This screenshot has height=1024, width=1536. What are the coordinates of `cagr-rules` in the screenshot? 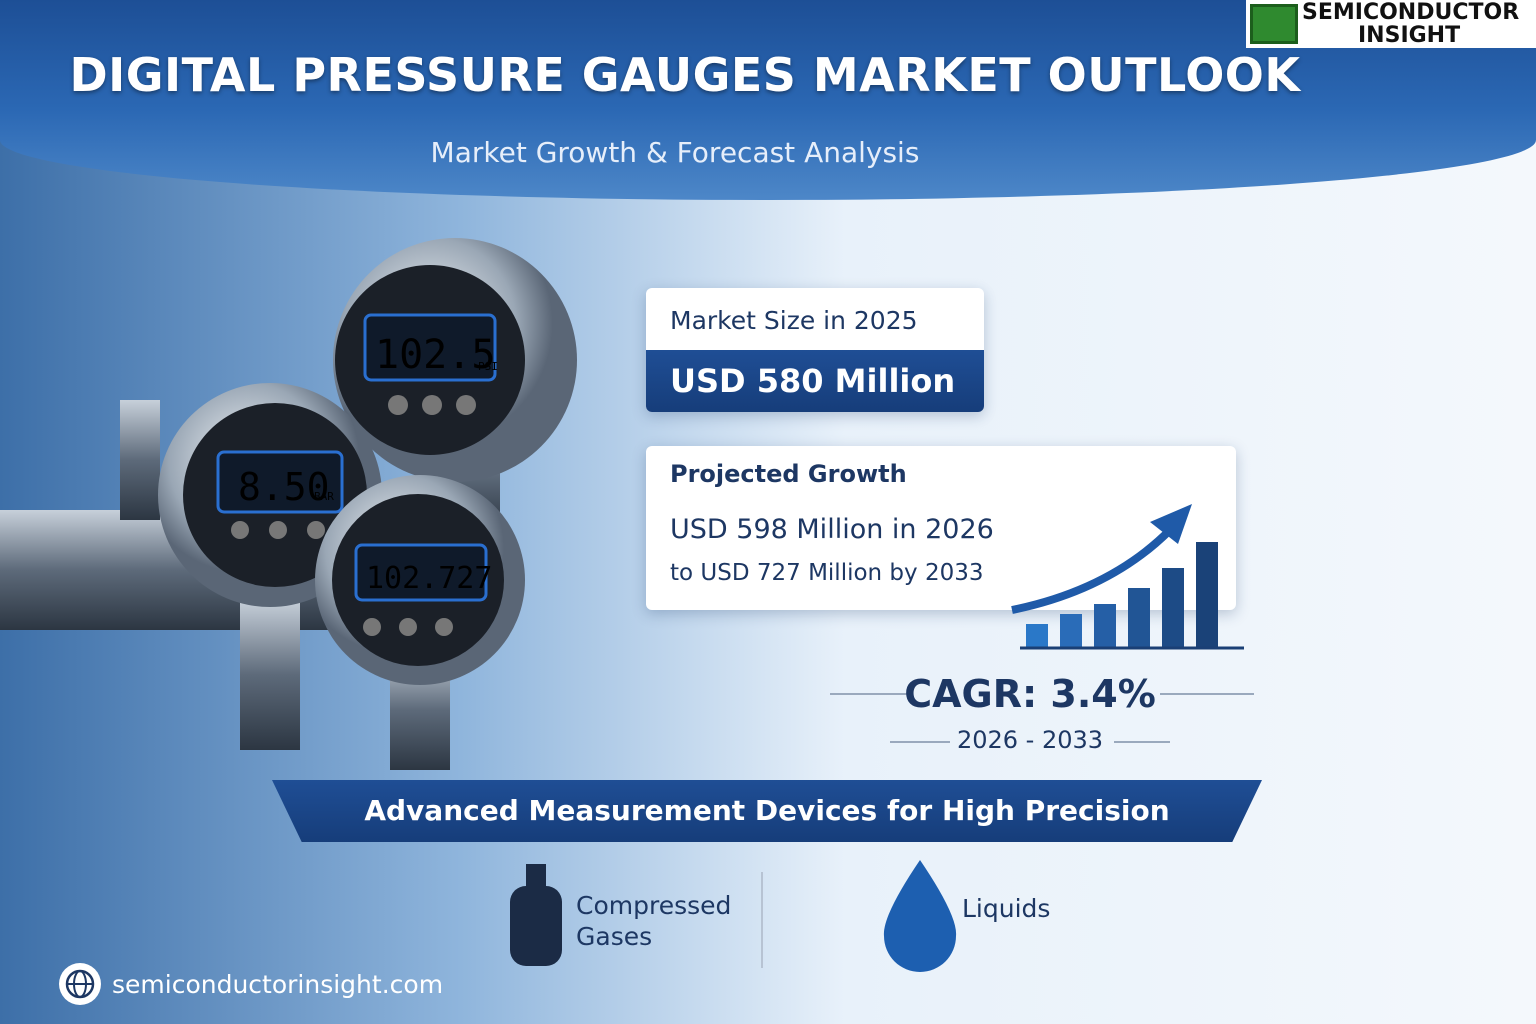 It's located at (1042, 718).